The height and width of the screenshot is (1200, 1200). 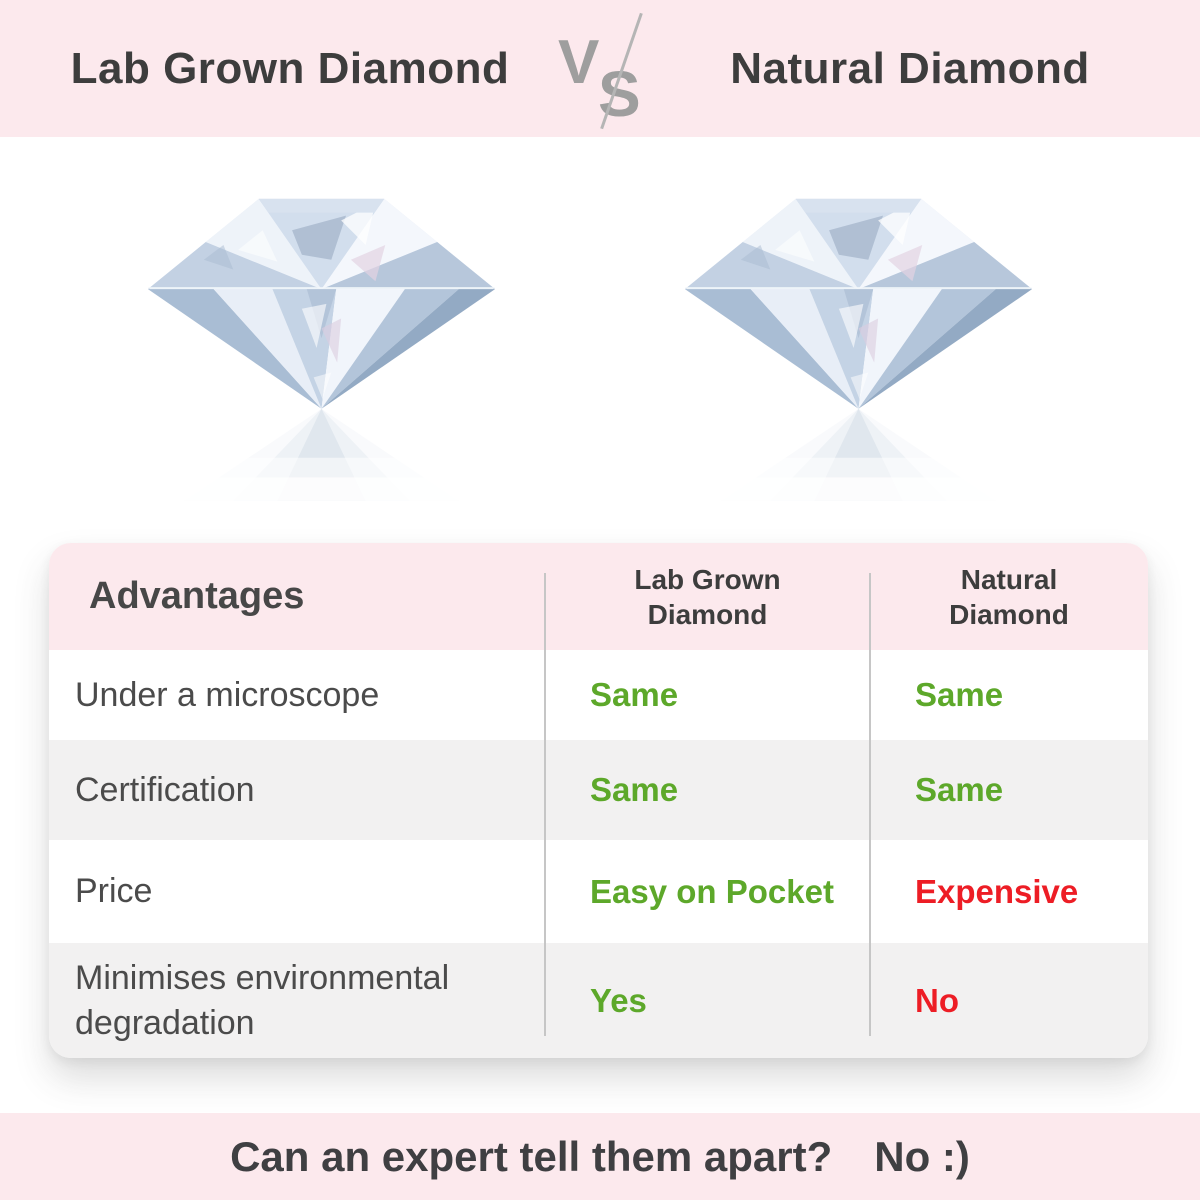 What do you see at coordinates (1009, 614) in the screenshot?
I see `column-header-natural-line2: Diamond` at bounding box center [1009, 614].